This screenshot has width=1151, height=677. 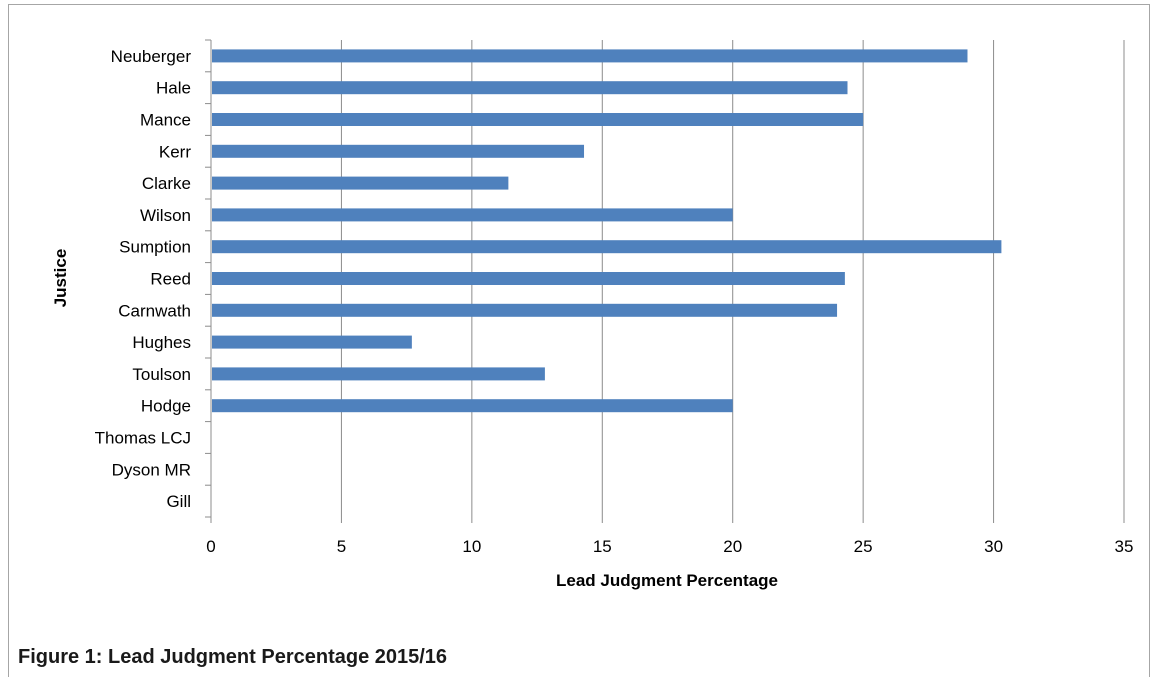 I want to click on x-tick-label-2: 10, so click(x=471, y=546).